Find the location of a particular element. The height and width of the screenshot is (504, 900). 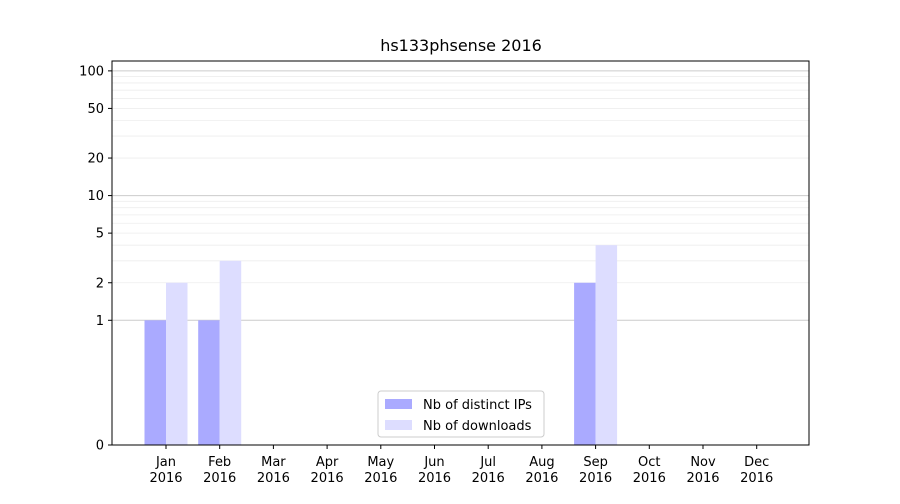

x-tick-label: Oct is located at coordinates (649, 462).